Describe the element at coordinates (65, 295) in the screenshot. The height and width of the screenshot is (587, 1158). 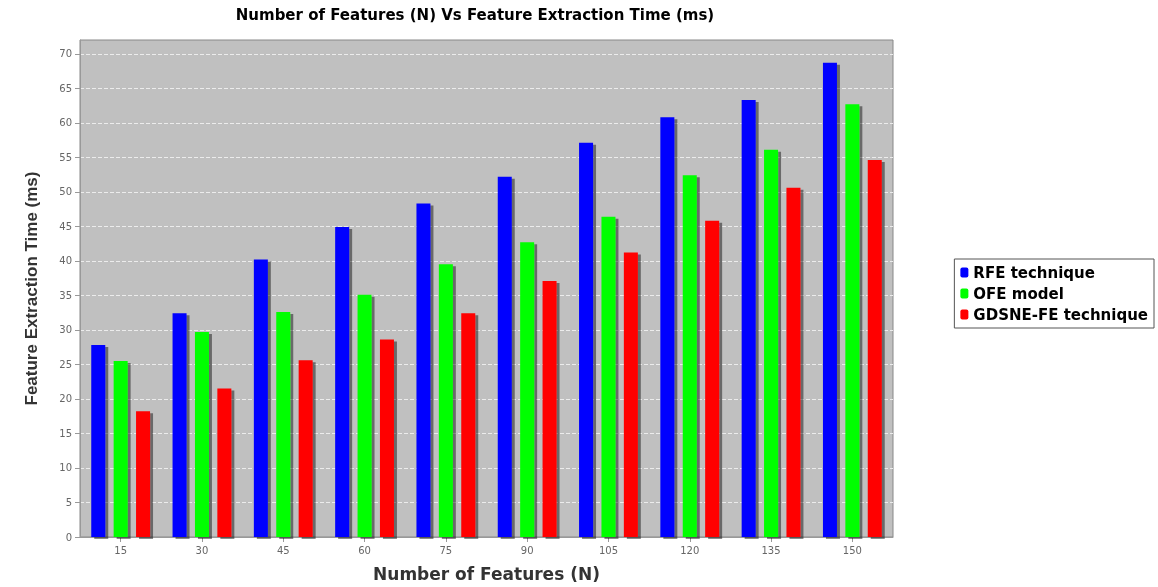
I see `y-tick-label: 35` at that location.